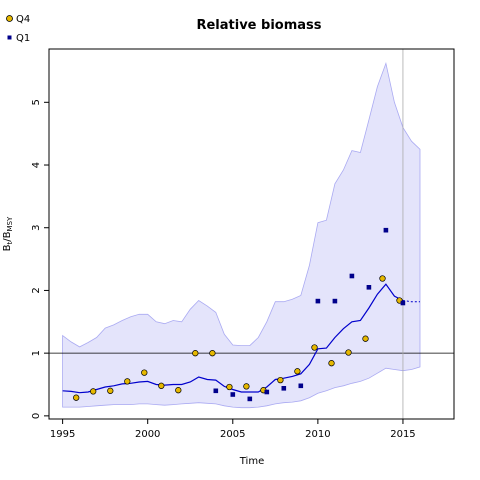  Describe the element at coordinates (232, 434) in the screenshot. I see `x-tick-label: 2005` at that location.